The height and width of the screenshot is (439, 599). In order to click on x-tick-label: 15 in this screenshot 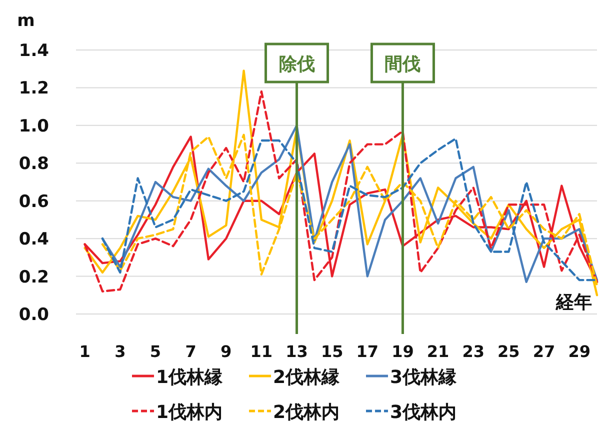, I will do `click(332, 351)`.